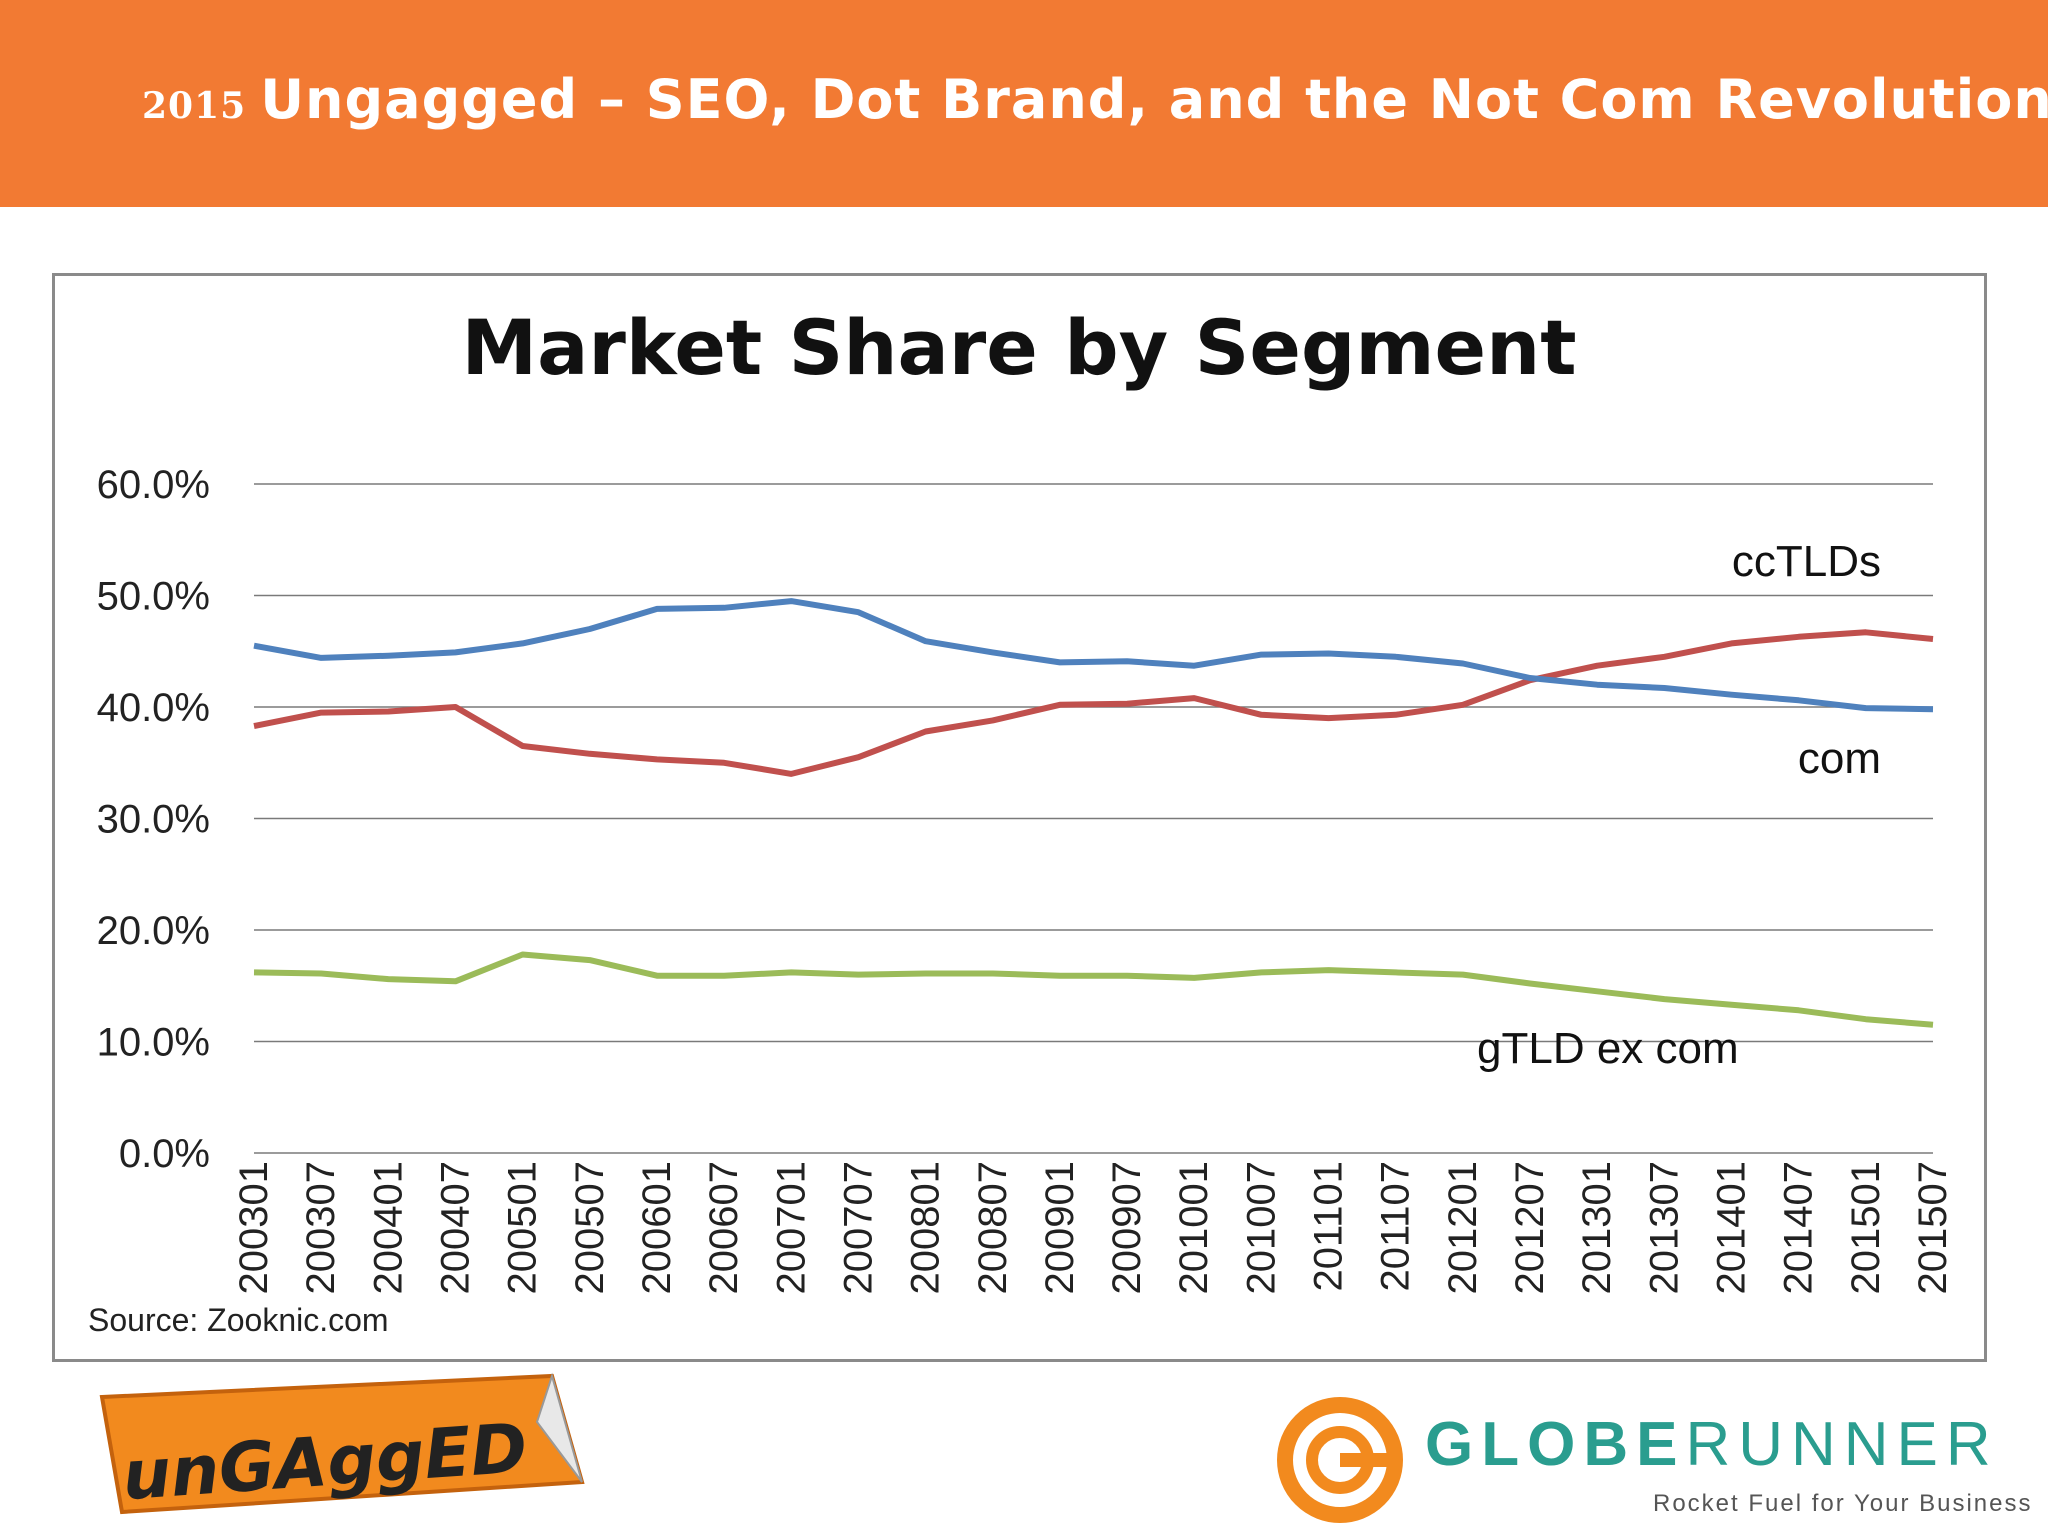 The width and height of the screenshot is (2048, 1537). I want to click on chart-title: Market Share by Segment, so click(1018, 347).